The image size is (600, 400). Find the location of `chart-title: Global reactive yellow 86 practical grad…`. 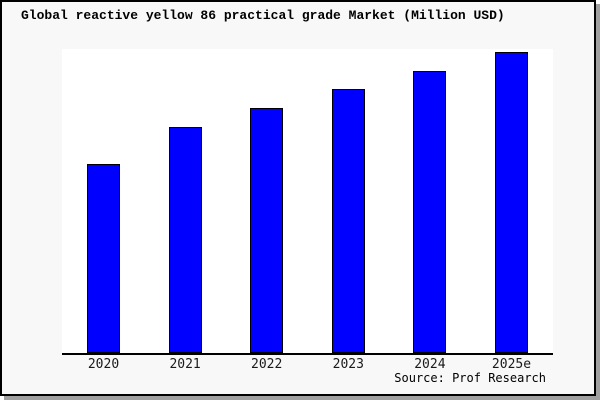

chart-title: Global reactive yellow 86 practical grad… is located at coordinates (263, 15).